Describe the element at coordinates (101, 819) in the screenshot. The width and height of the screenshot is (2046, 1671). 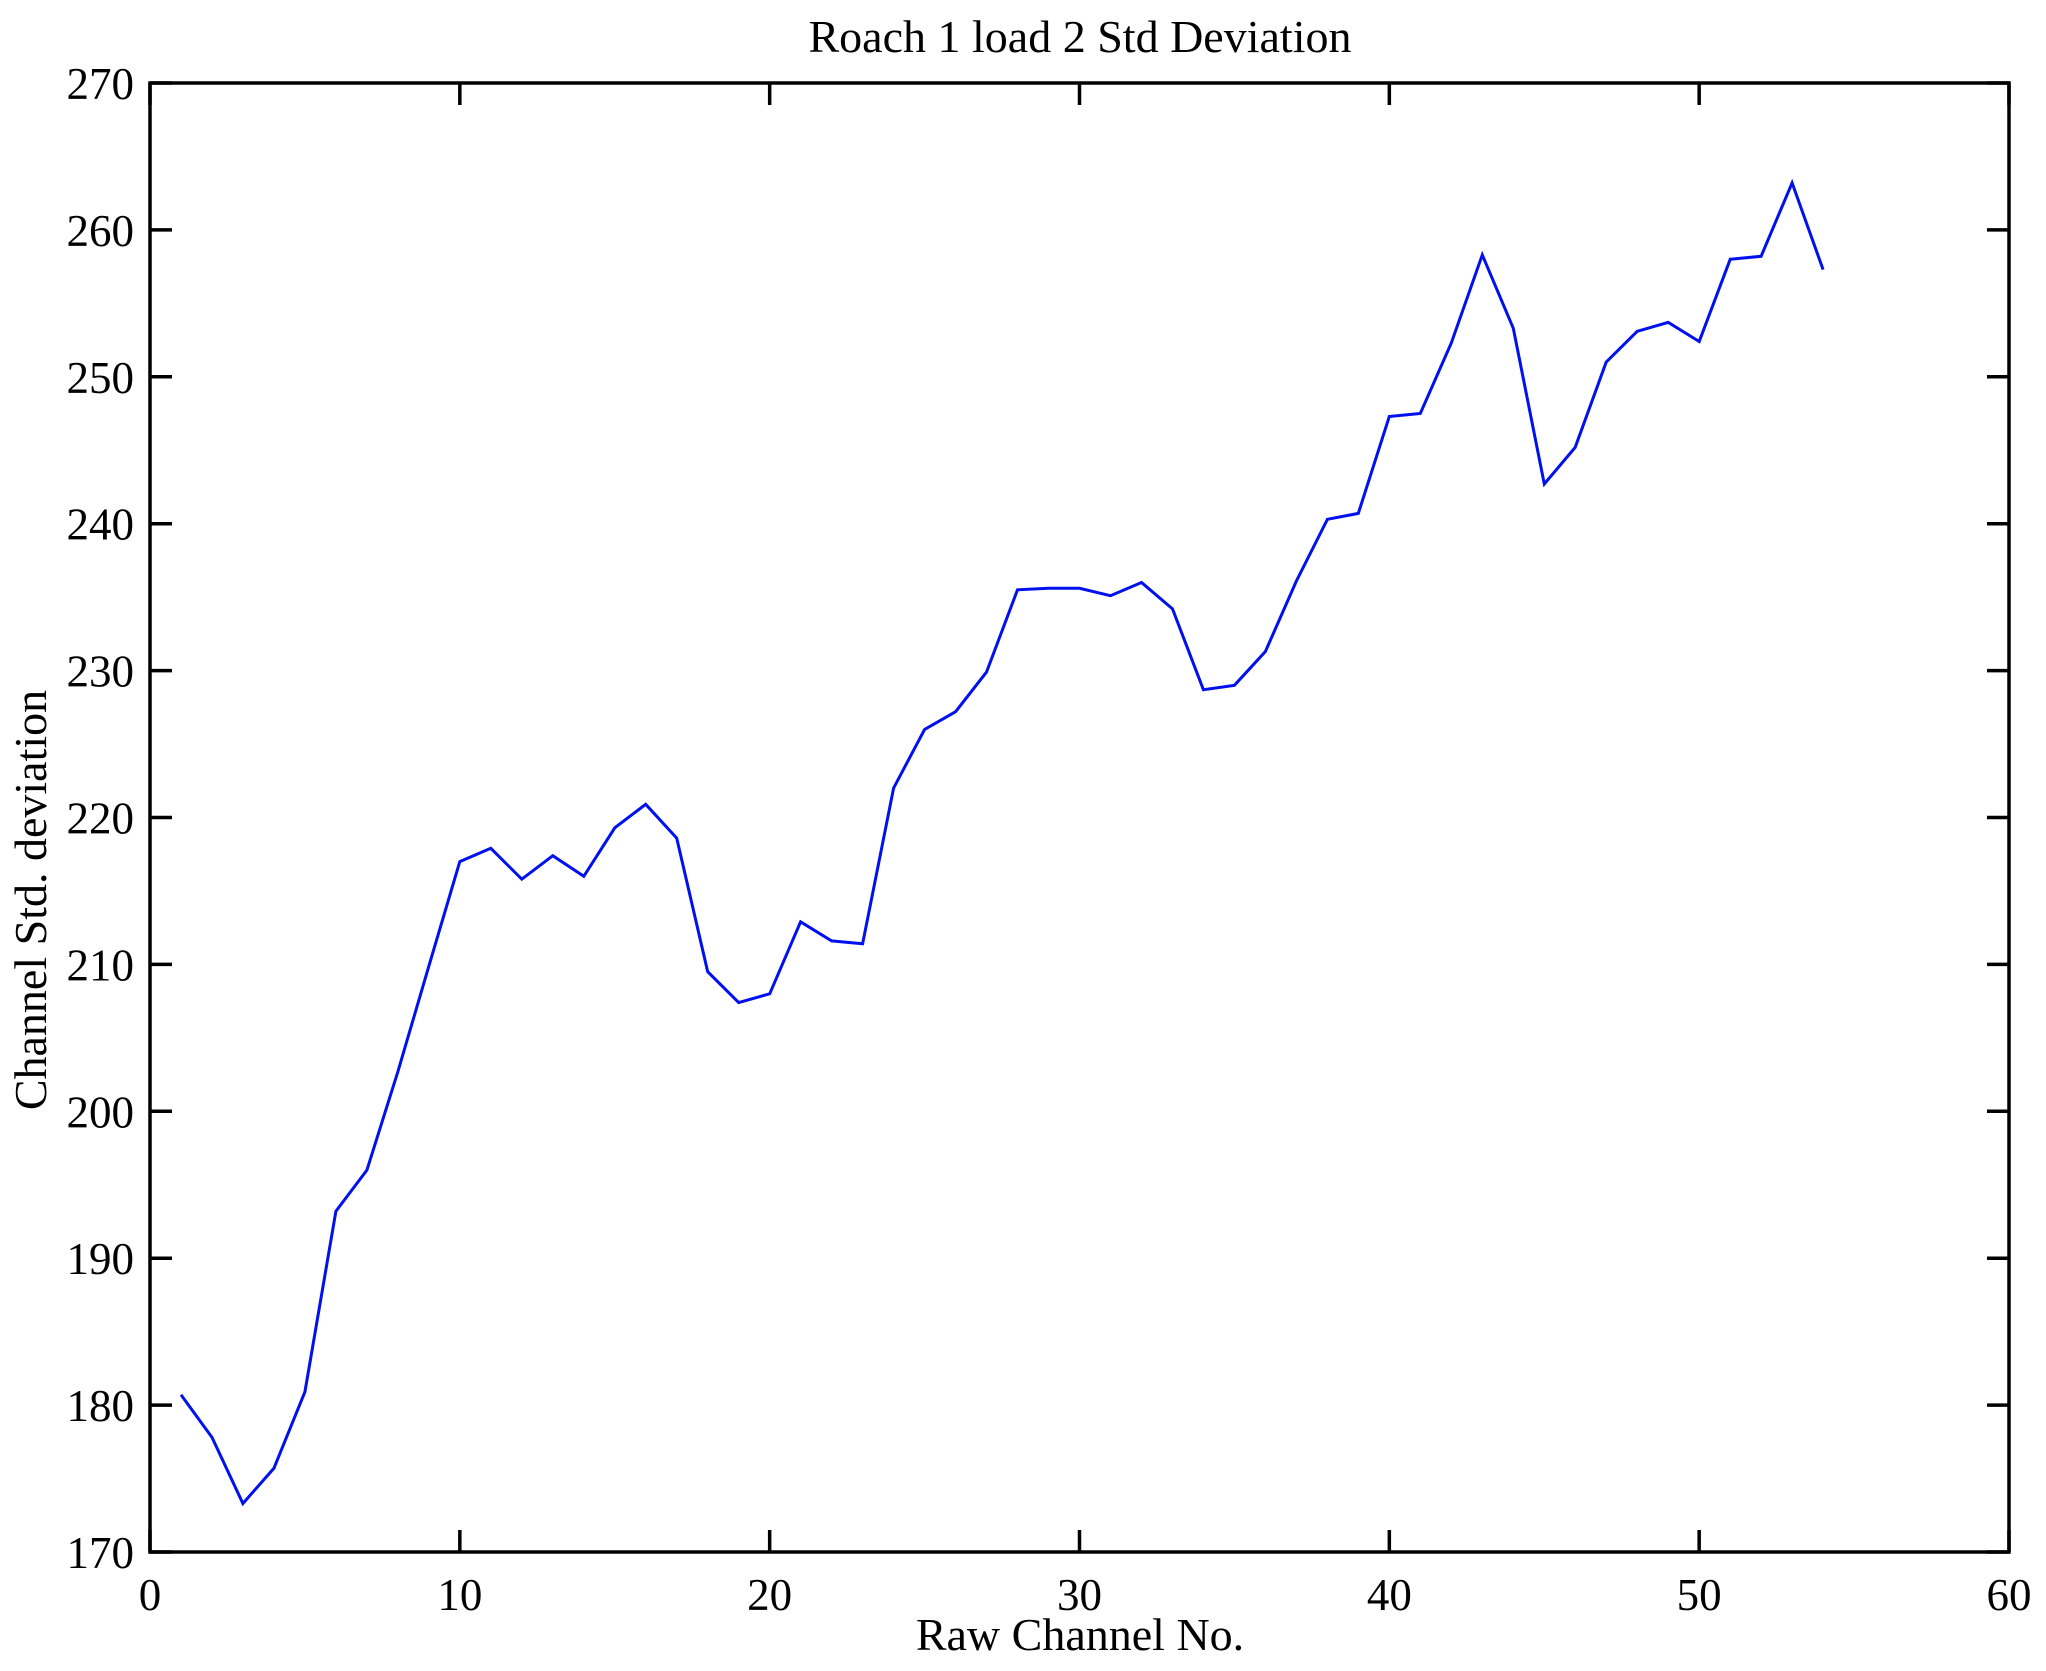
I see `y-tick-label: 220` at that location.